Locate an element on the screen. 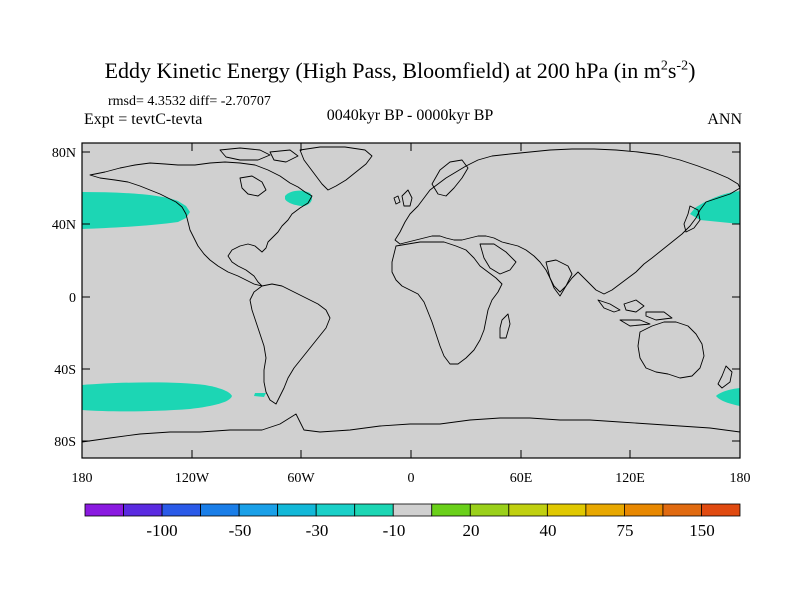 The width and height of the screenshot is (800, 600). colorbar-label-40: 40 is located at coordinates (548, 530).